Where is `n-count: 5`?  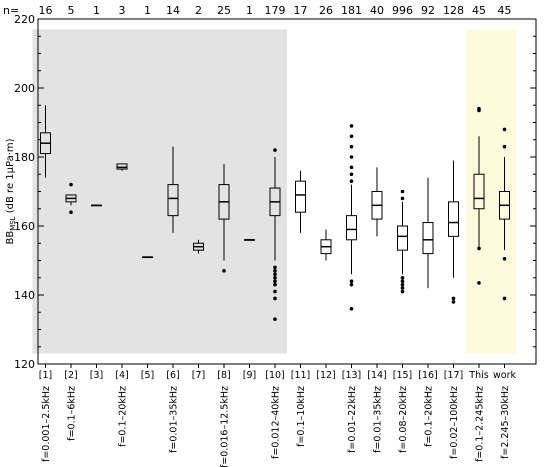 n-count: 5 is located at coordinates (71, 10).